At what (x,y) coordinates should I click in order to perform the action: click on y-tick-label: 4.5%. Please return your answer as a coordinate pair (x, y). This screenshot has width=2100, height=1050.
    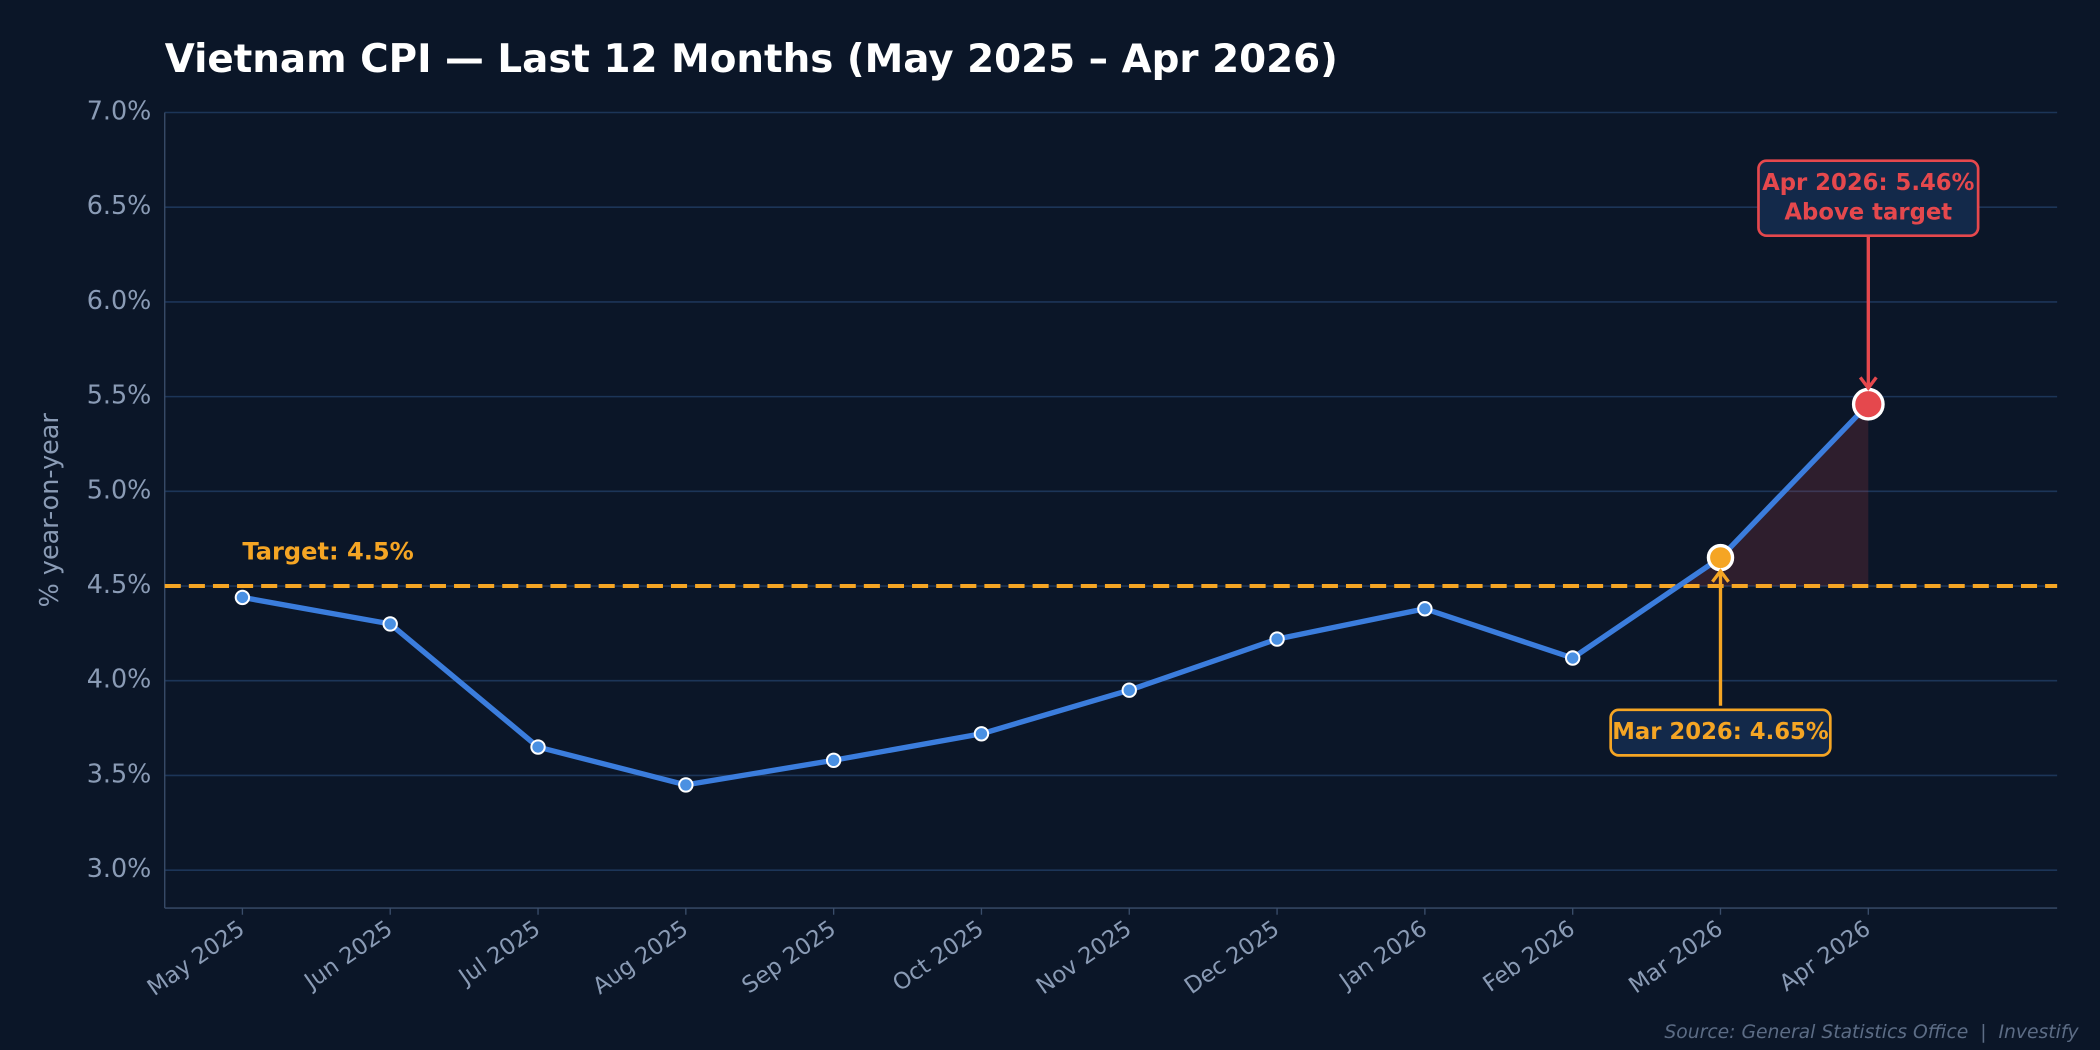
    Looking at the image, I should click on (119, 584).